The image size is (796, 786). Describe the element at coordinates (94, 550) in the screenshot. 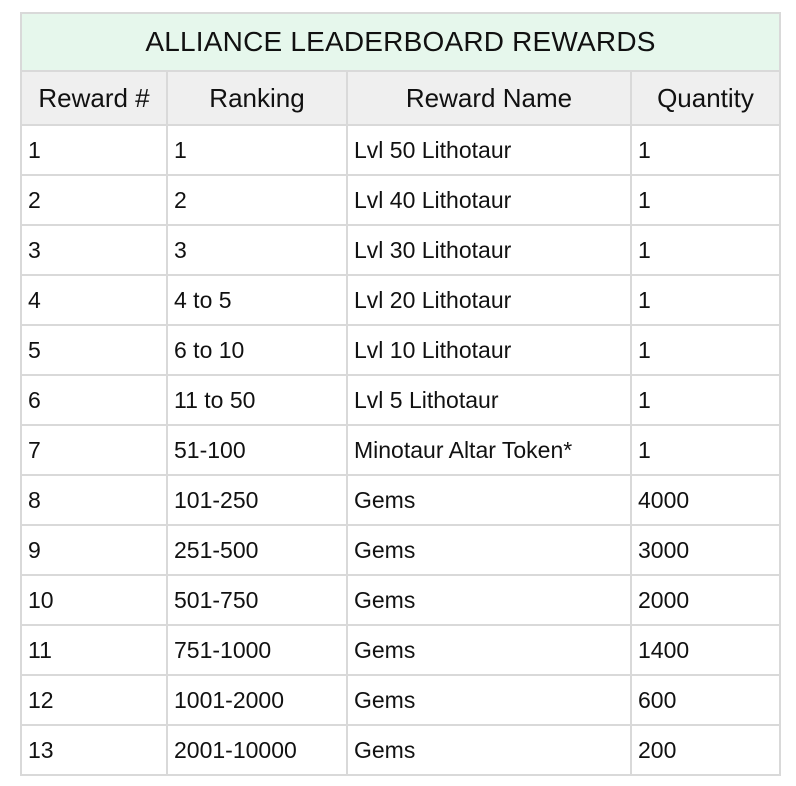

I see `cell-reward-number: 9` at that location.